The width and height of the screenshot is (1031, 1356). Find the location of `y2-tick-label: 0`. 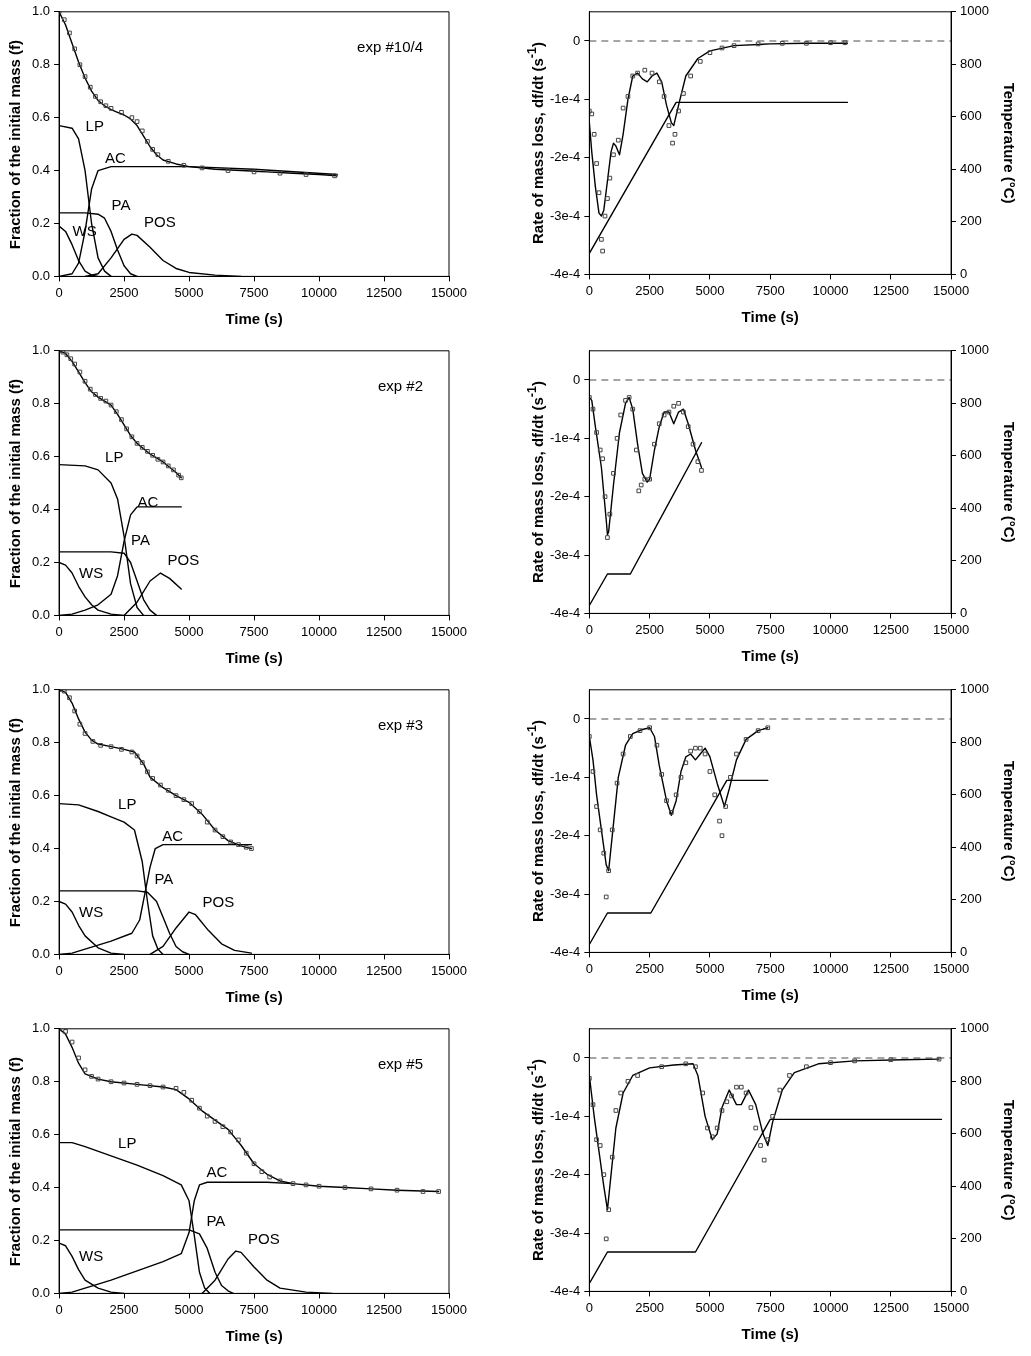

y2-tick-label: 0 is located at coordinates (964, 273).